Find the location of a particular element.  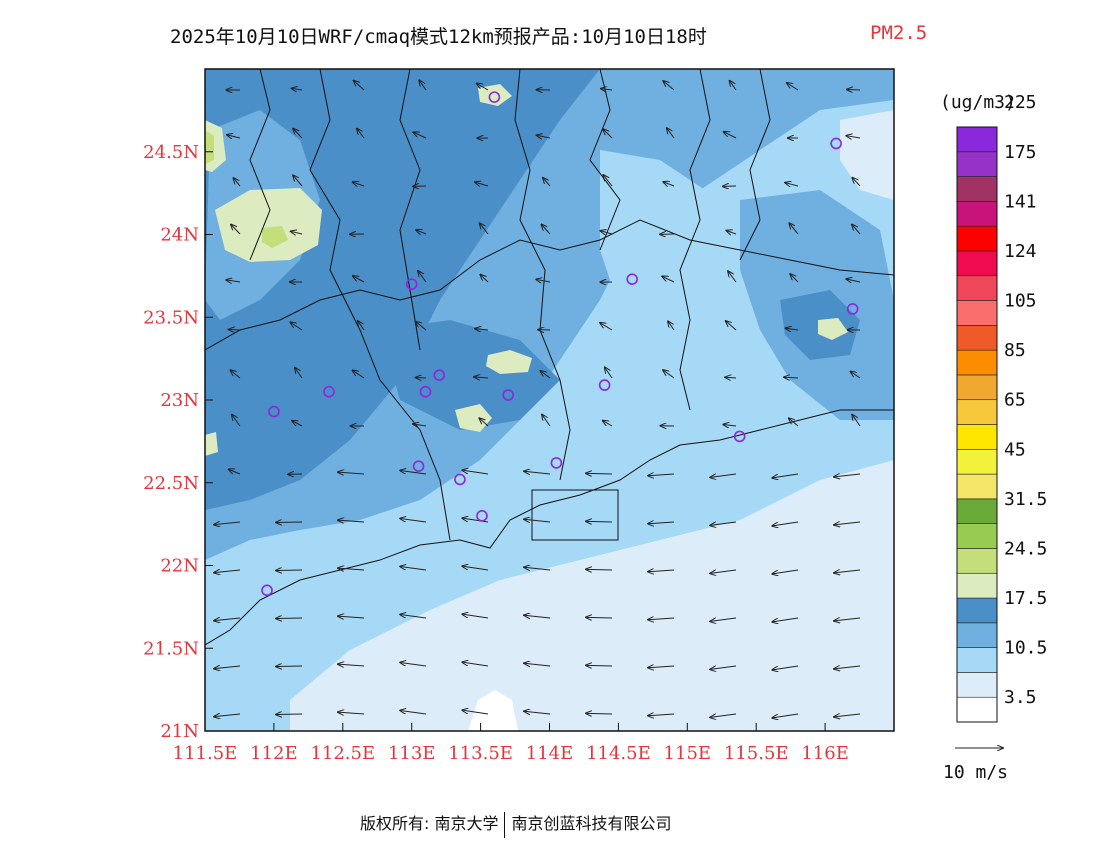

colorbar-label: 124 is located at coordinates (1020, 251).